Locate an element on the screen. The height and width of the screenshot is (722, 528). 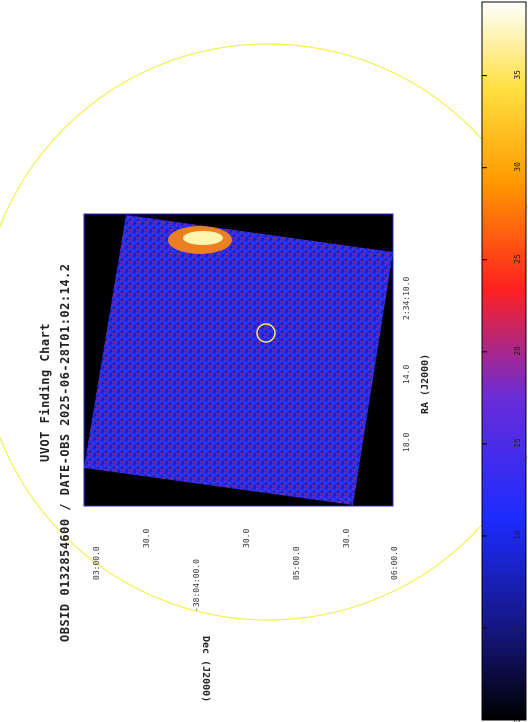
dec-tick-label: -38:04:00.0 is located at coordinates (196, 585).